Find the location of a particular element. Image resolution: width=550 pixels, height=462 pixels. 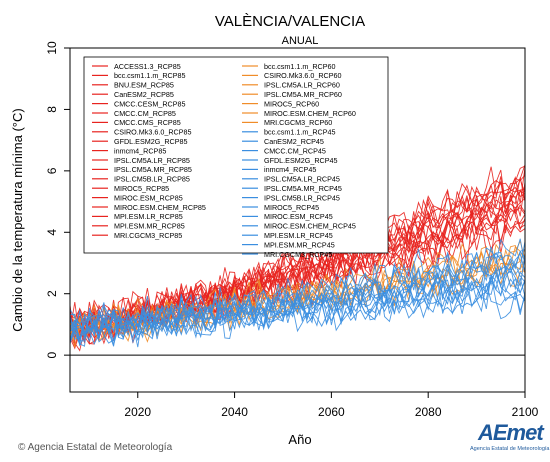

legend-label: MIROC.ESM_RCP85 is located at coordinates (148, 197).